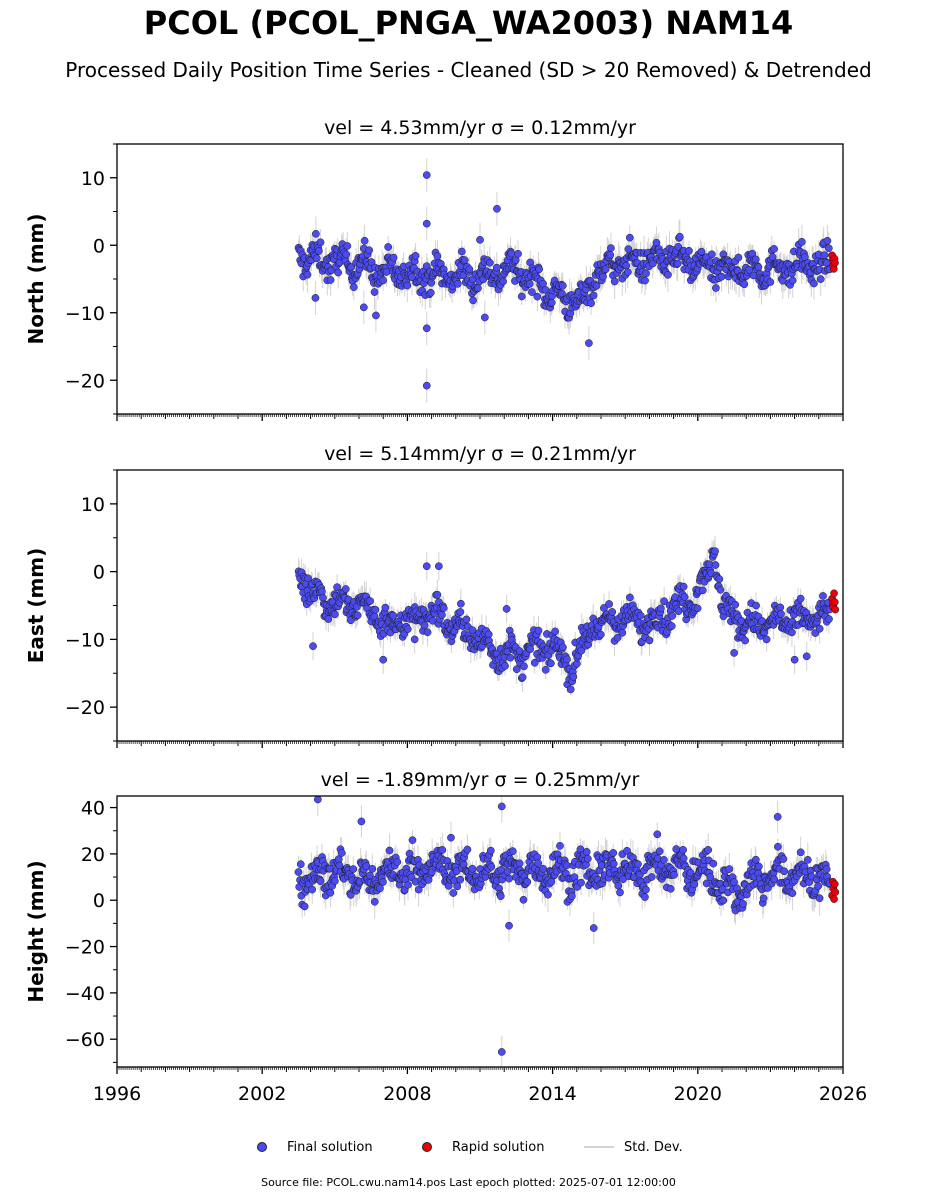  What do you see at coordinates (480, 417) in the screenshot?
I see `x-axis` at bounding box center [480, 417].